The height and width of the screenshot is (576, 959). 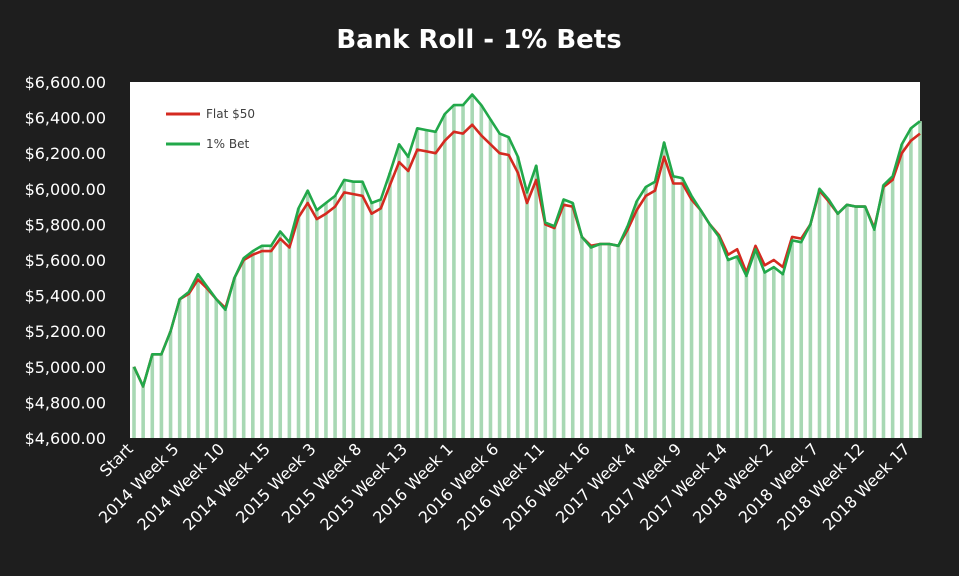 What do you see at coordinates (65, 153) in the screenshot?
I see `y-tick-label: $6,200.00` at bounding box center [65, 153].